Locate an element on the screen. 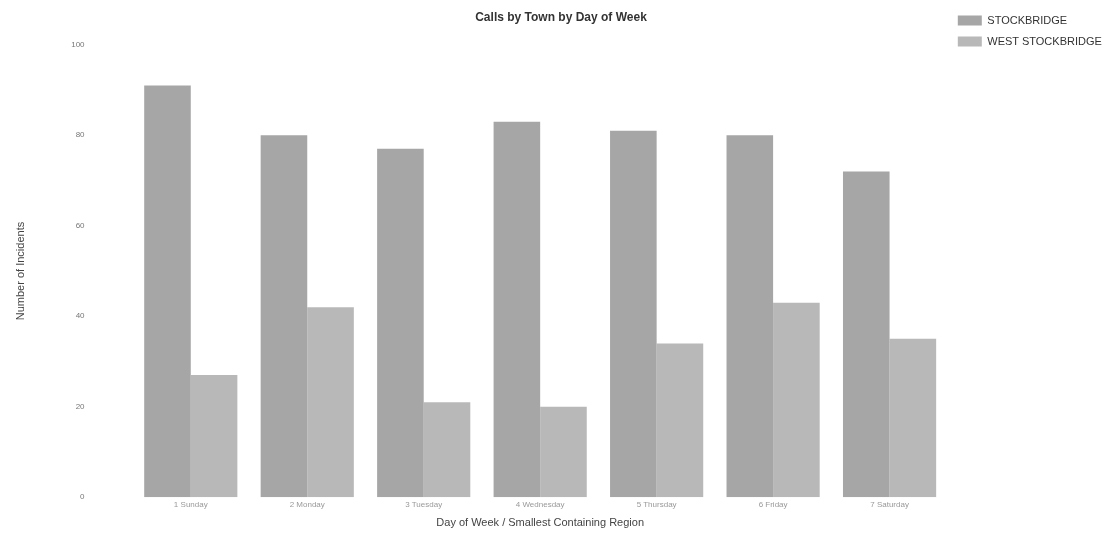 The image size is (1117, 542). y-tick-label: 40 is located at coordinates (80, 316).